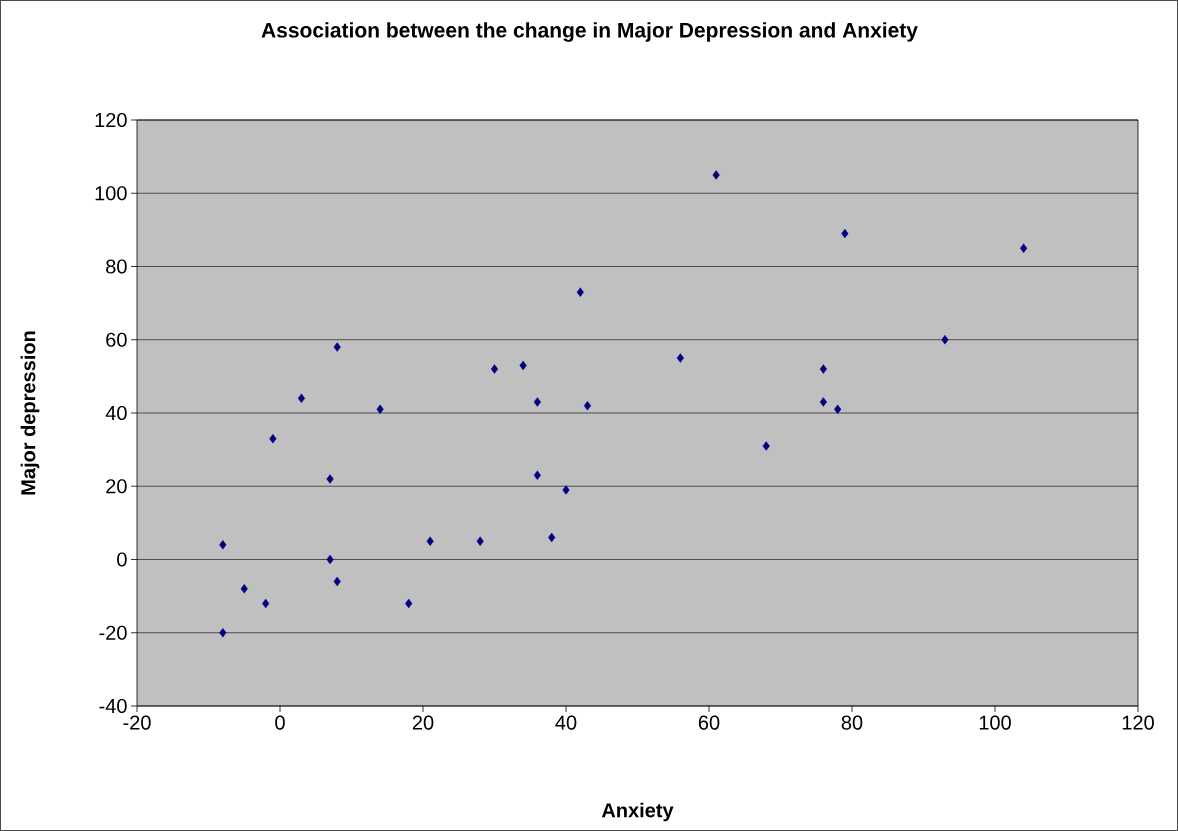  What do you see at coordinates (280, 722) in the screenshot?
I see `x-tick-label: 0` at bounding box center [280, 722].